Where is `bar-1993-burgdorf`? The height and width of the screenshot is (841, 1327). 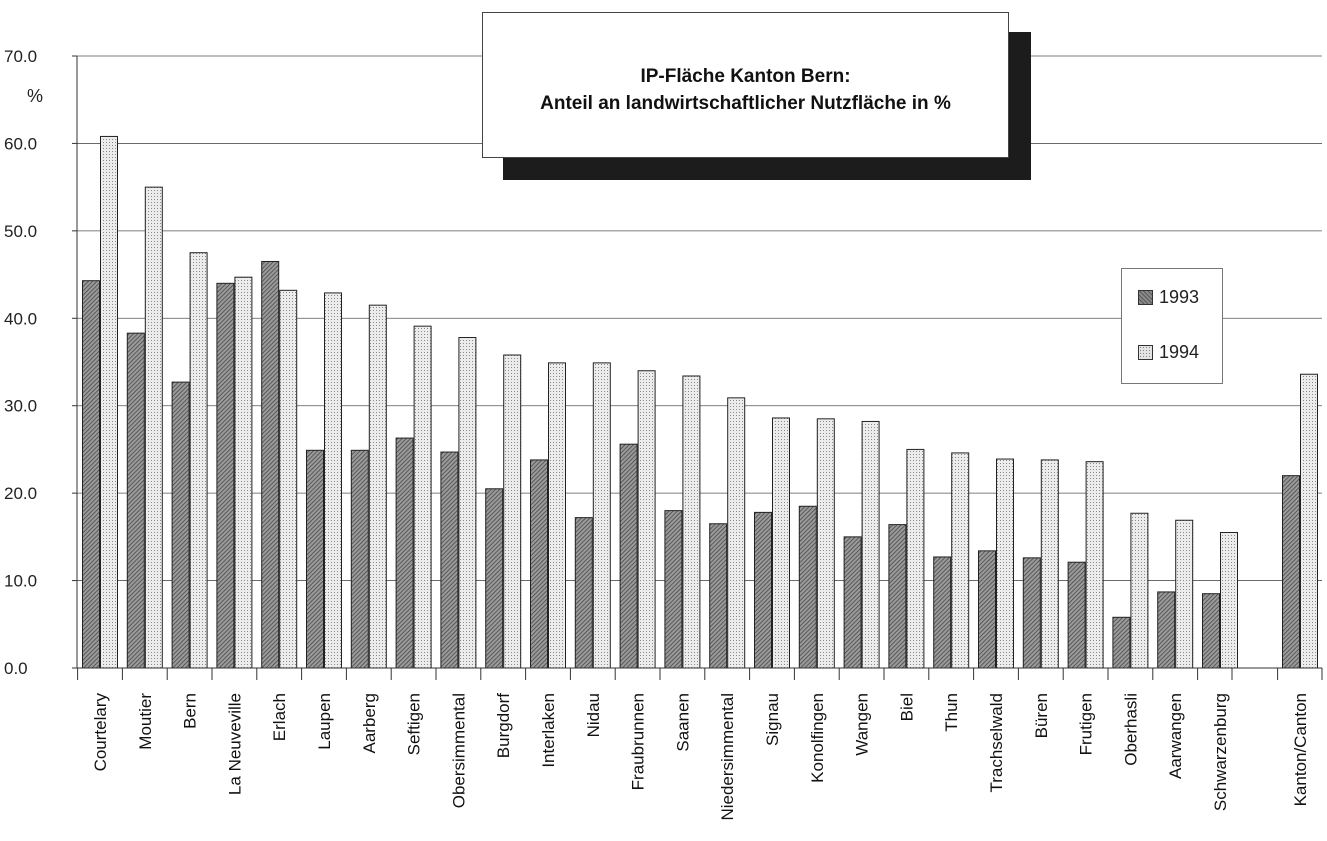
bar-1993-burgdorf is located at coordinates (494, 578).